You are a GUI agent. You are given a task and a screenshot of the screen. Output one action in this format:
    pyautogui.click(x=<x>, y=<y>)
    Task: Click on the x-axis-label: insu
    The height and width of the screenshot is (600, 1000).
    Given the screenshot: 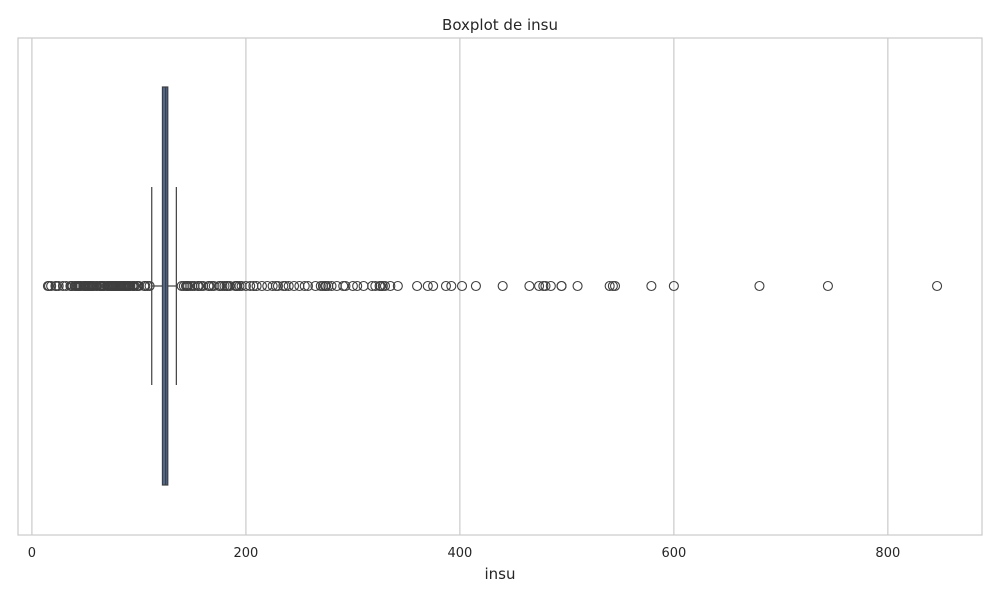 What is the action you would take?
    pyautogui.click(x=500, y=574)
    